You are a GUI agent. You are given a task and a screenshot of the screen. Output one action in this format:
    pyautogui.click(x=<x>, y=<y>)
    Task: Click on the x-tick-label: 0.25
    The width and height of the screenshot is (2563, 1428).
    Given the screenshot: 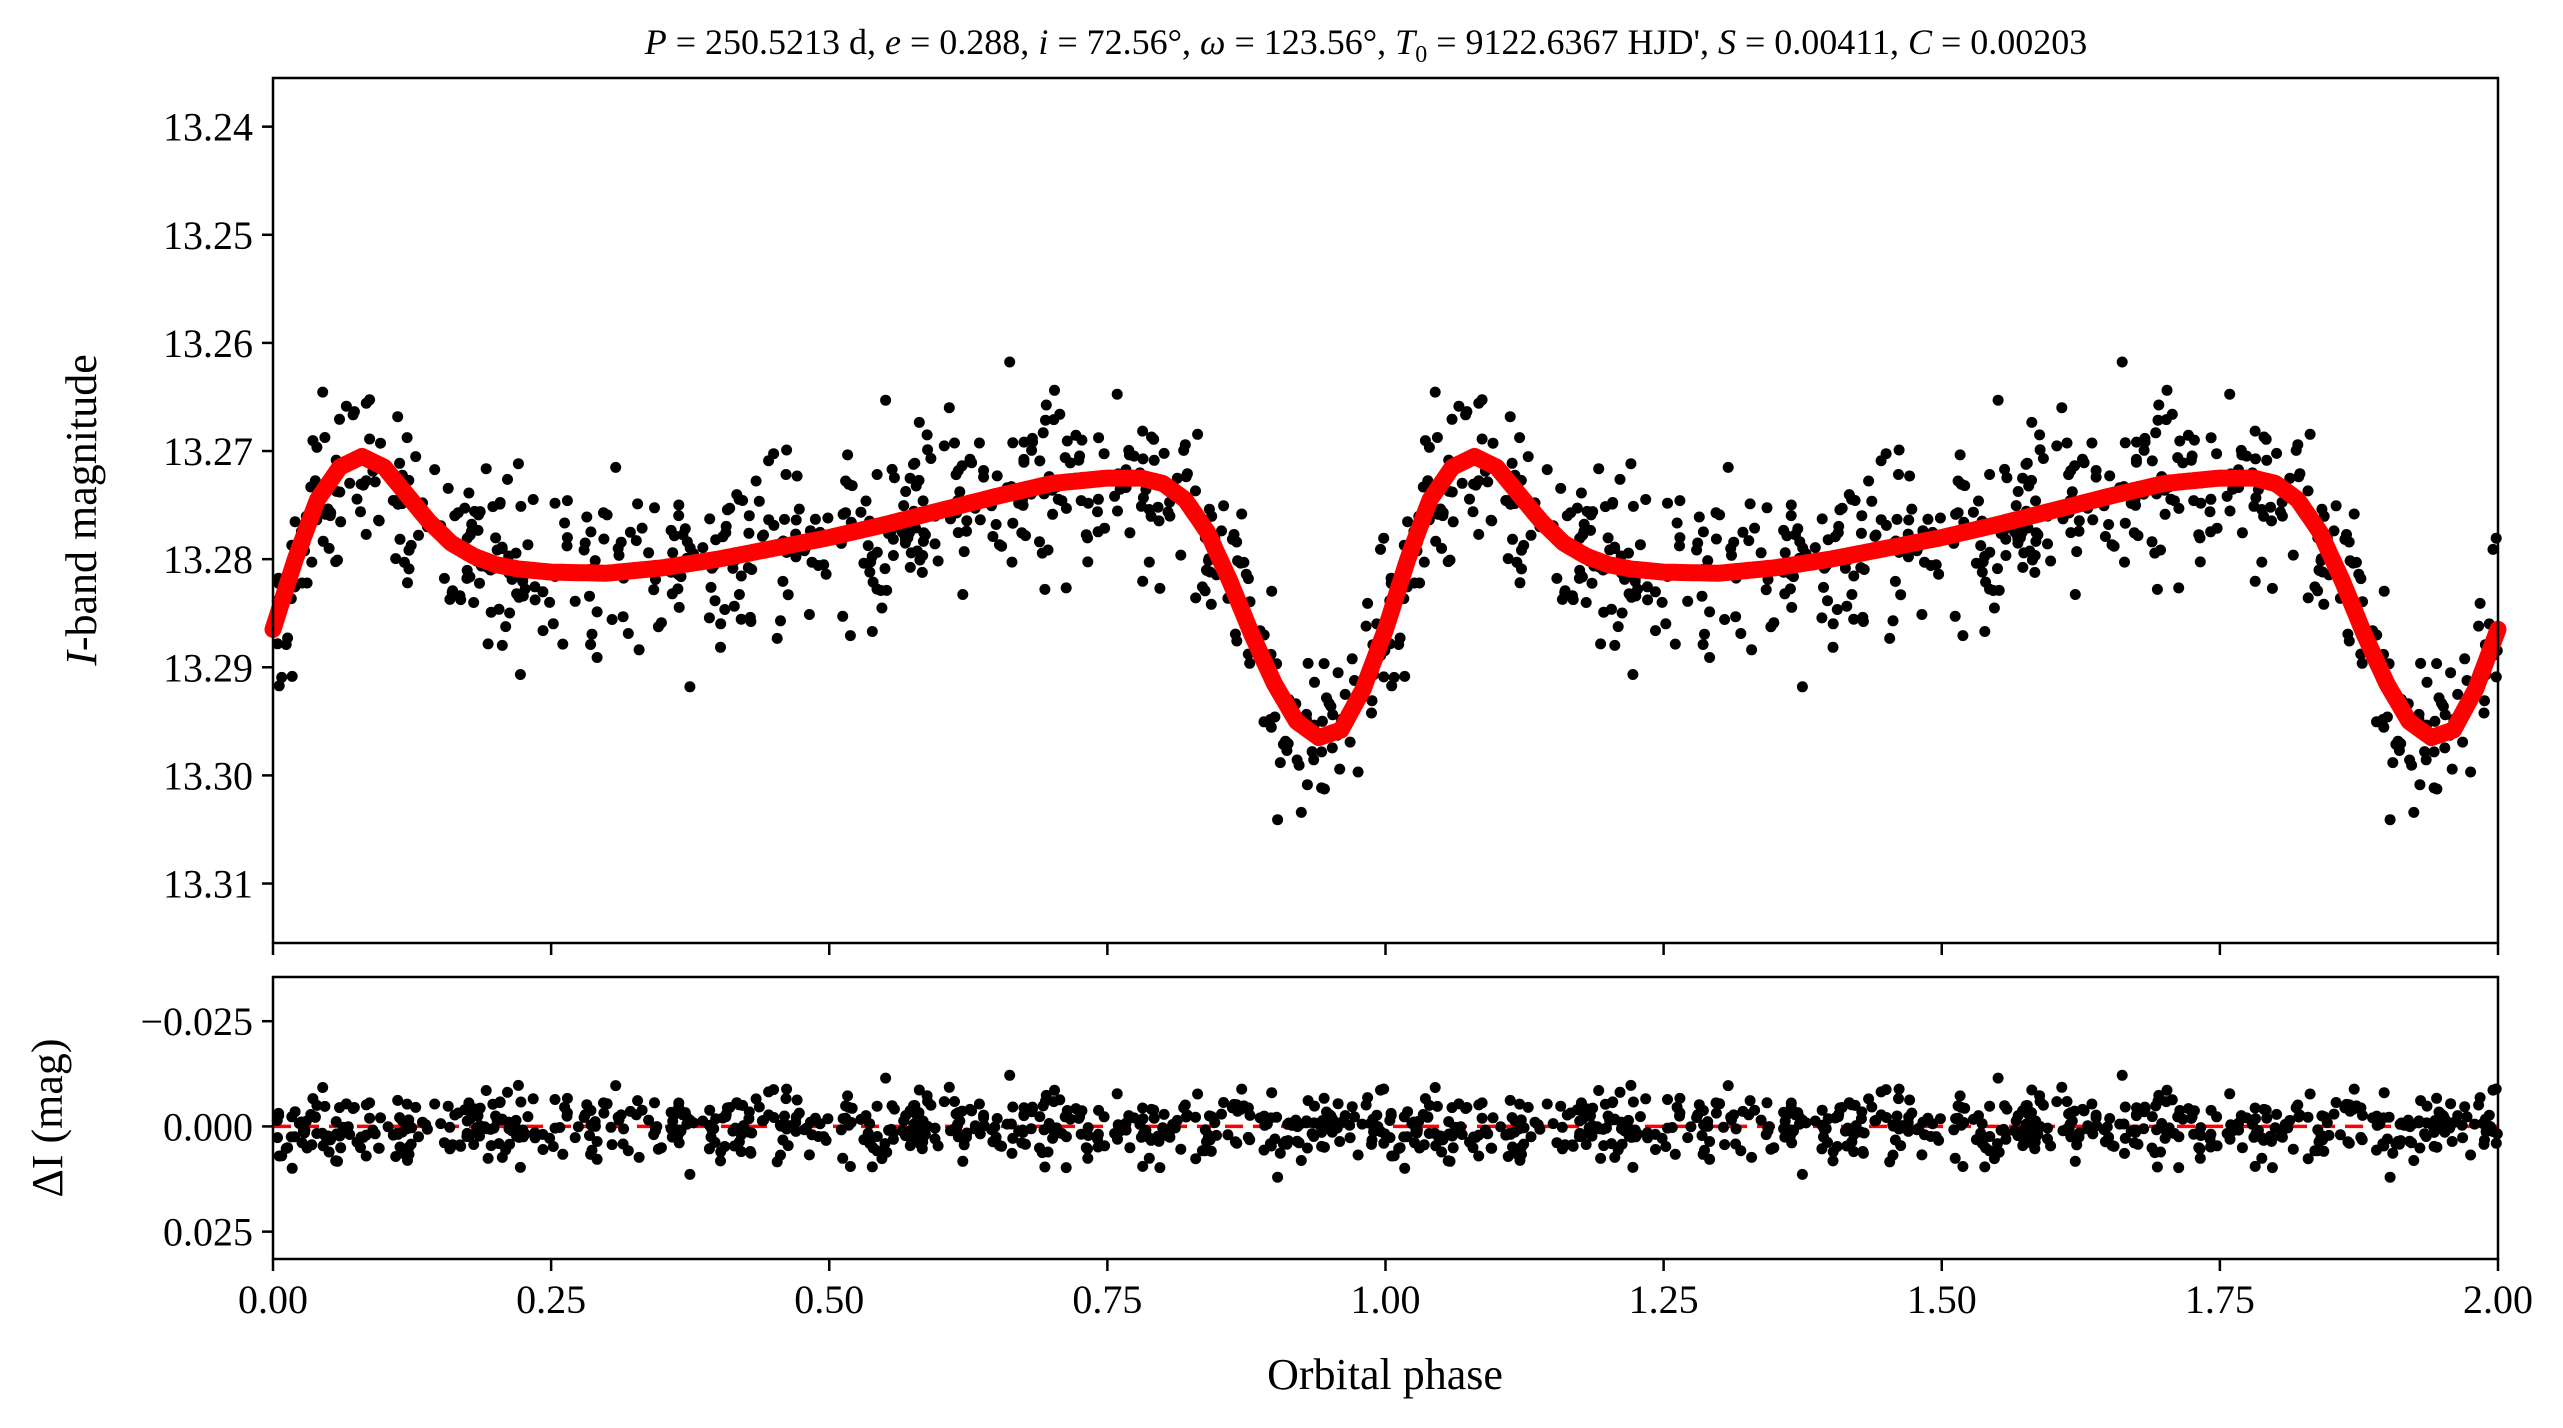 What is the action you would take?
    pyautogui.click(x=551, y=1299)
    